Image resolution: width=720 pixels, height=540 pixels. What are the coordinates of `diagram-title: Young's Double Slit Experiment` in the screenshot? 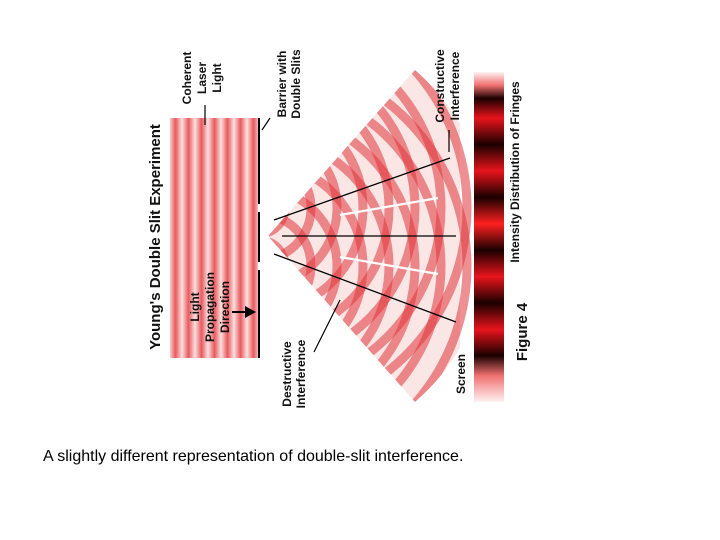 It's located at (155, 237).